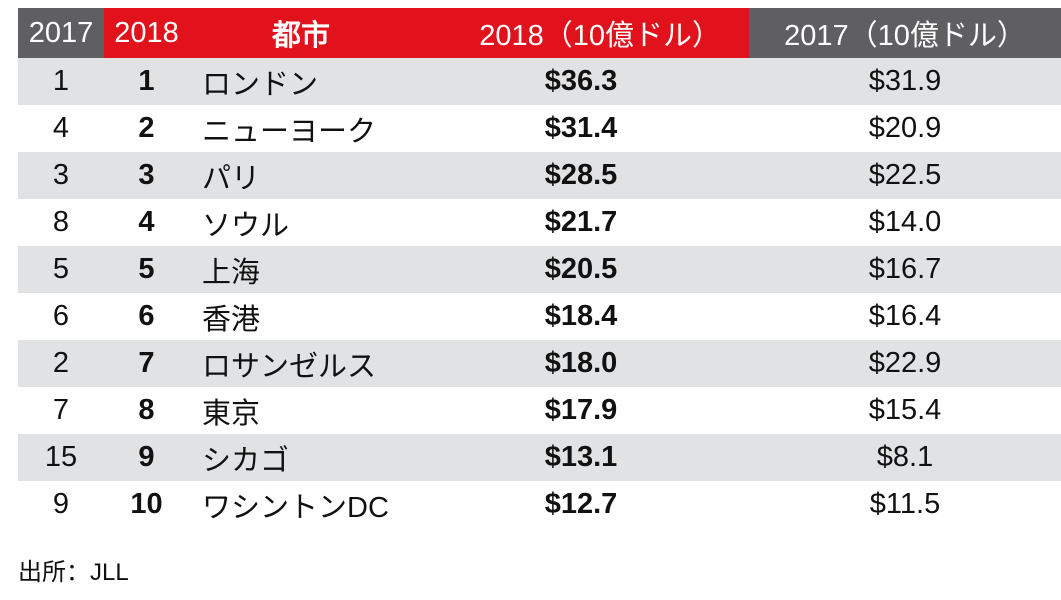 This screenshot has height=600, width=1061. Describe the element at coordinates (289, 366) in the screenshot. I see `cell-city: ロサンゼルス` at that location.